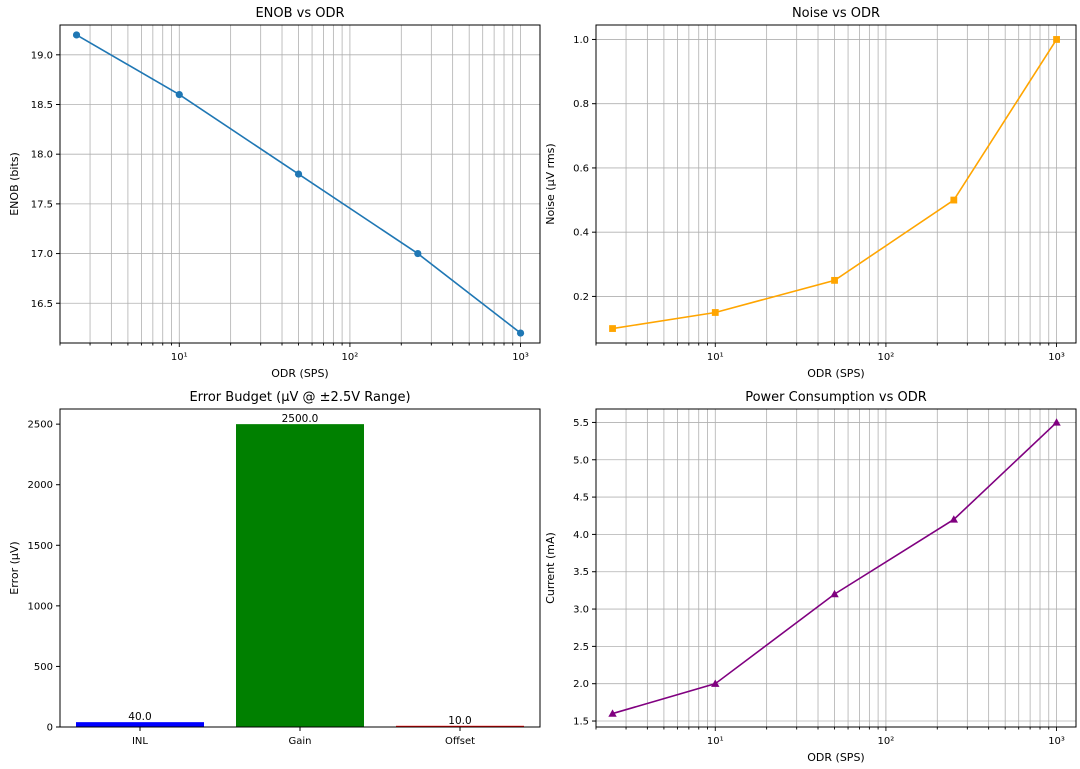  What do you see at coordinates (299, 13) in the screenshot?
I see `chart-title: ENOB vs ODR` at bounding box center [299, 13].